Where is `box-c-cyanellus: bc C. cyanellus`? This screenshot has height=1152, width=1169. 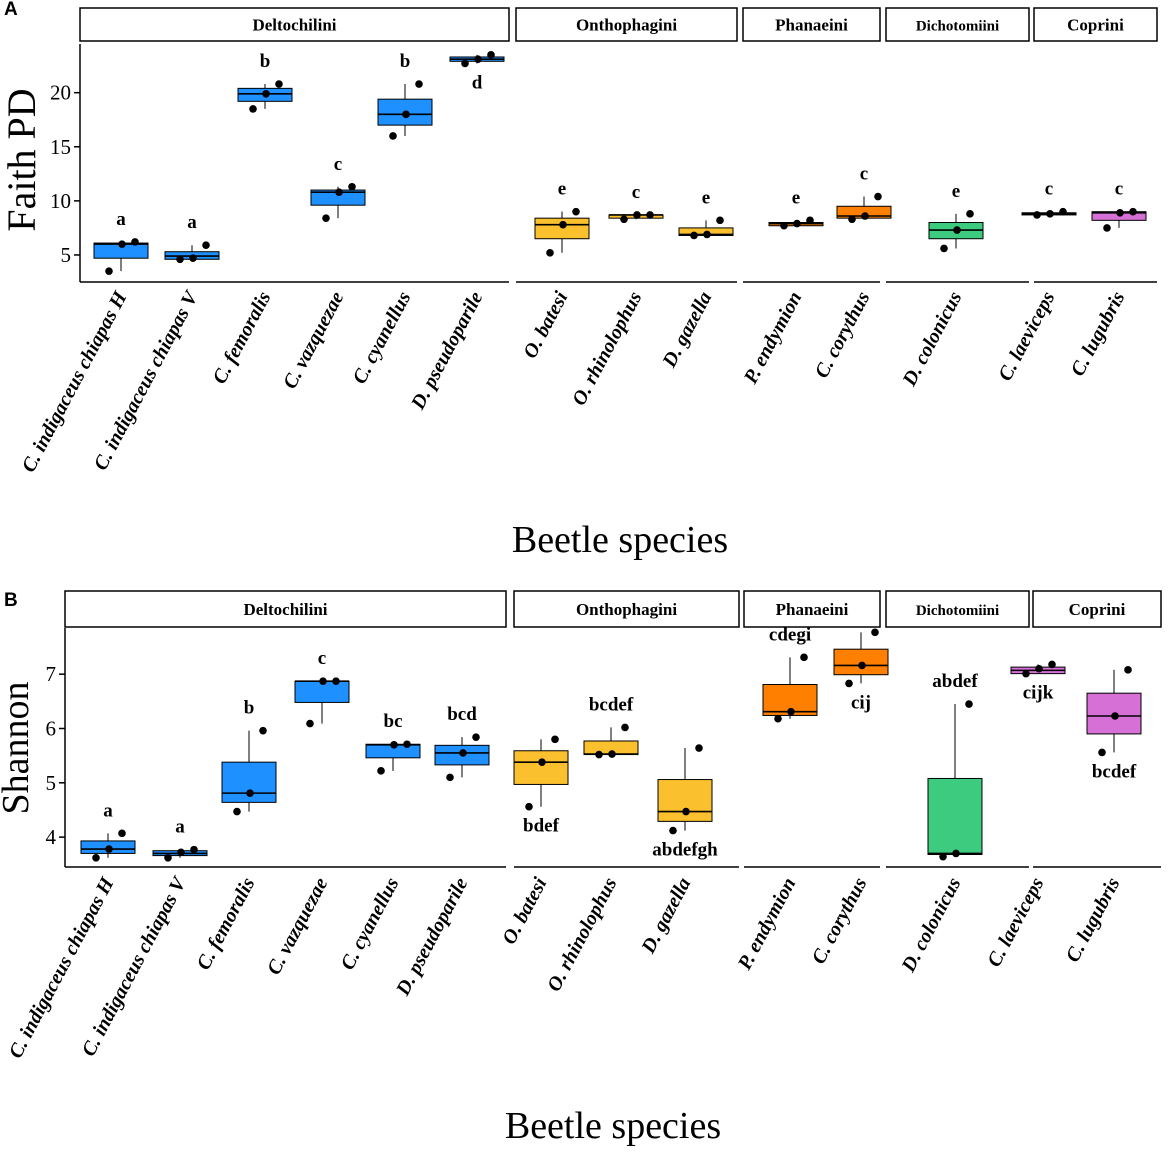 box-c-cyanellus: bc C. cyanellus is located at coordinates (379, 842).